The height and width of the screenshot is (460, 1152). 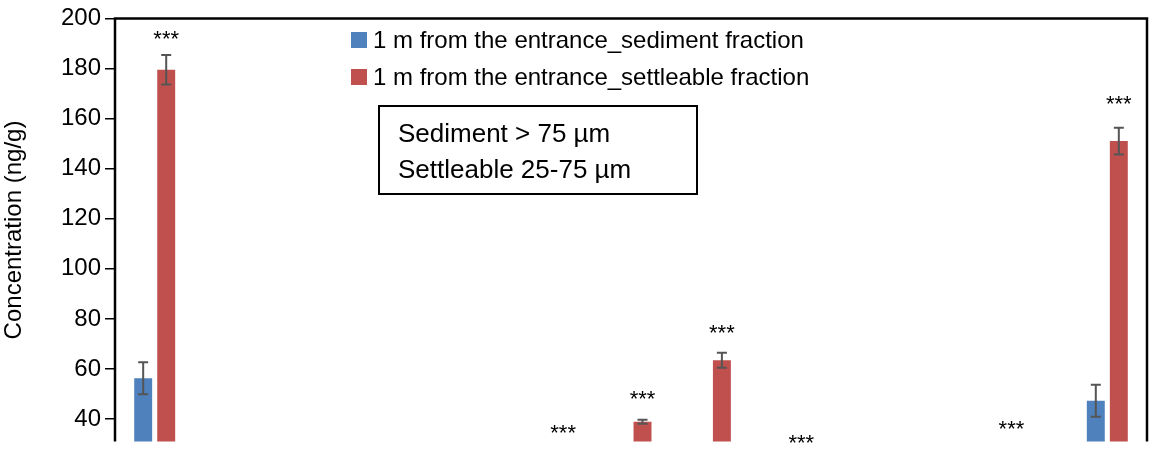 I want to click on y-tick-label: 120, so click(x=80, y=217).